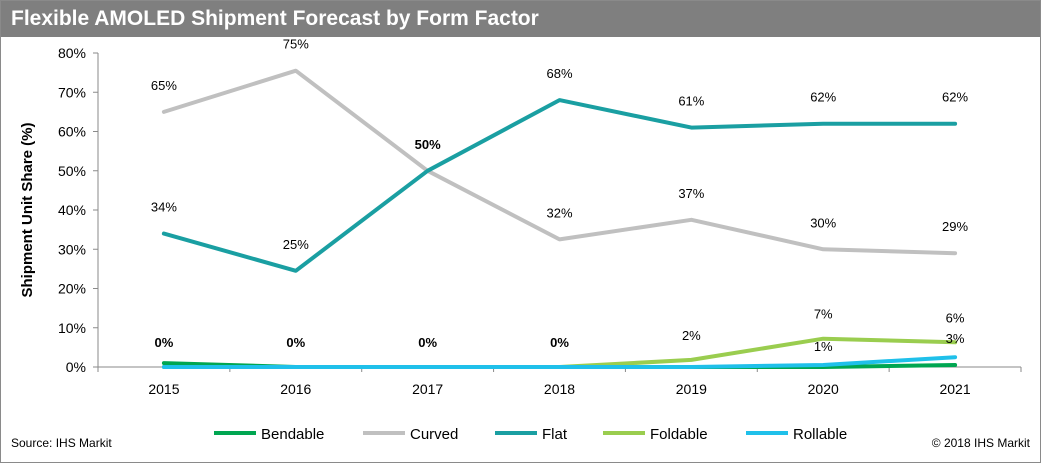 The image size is (1041, 463). Describe the element at coordinates (691, 389) in the screenshot. I see `x-tick-label: 2019` at that location.